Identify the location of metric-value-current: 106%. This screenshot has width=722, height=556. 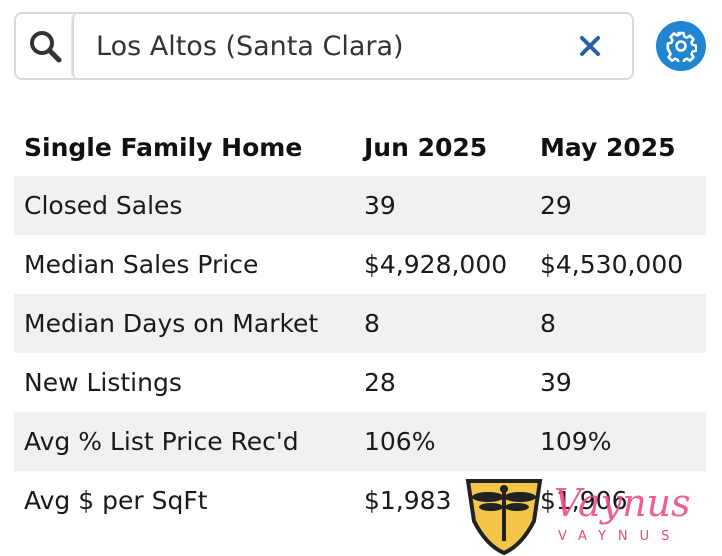
(442, 441).